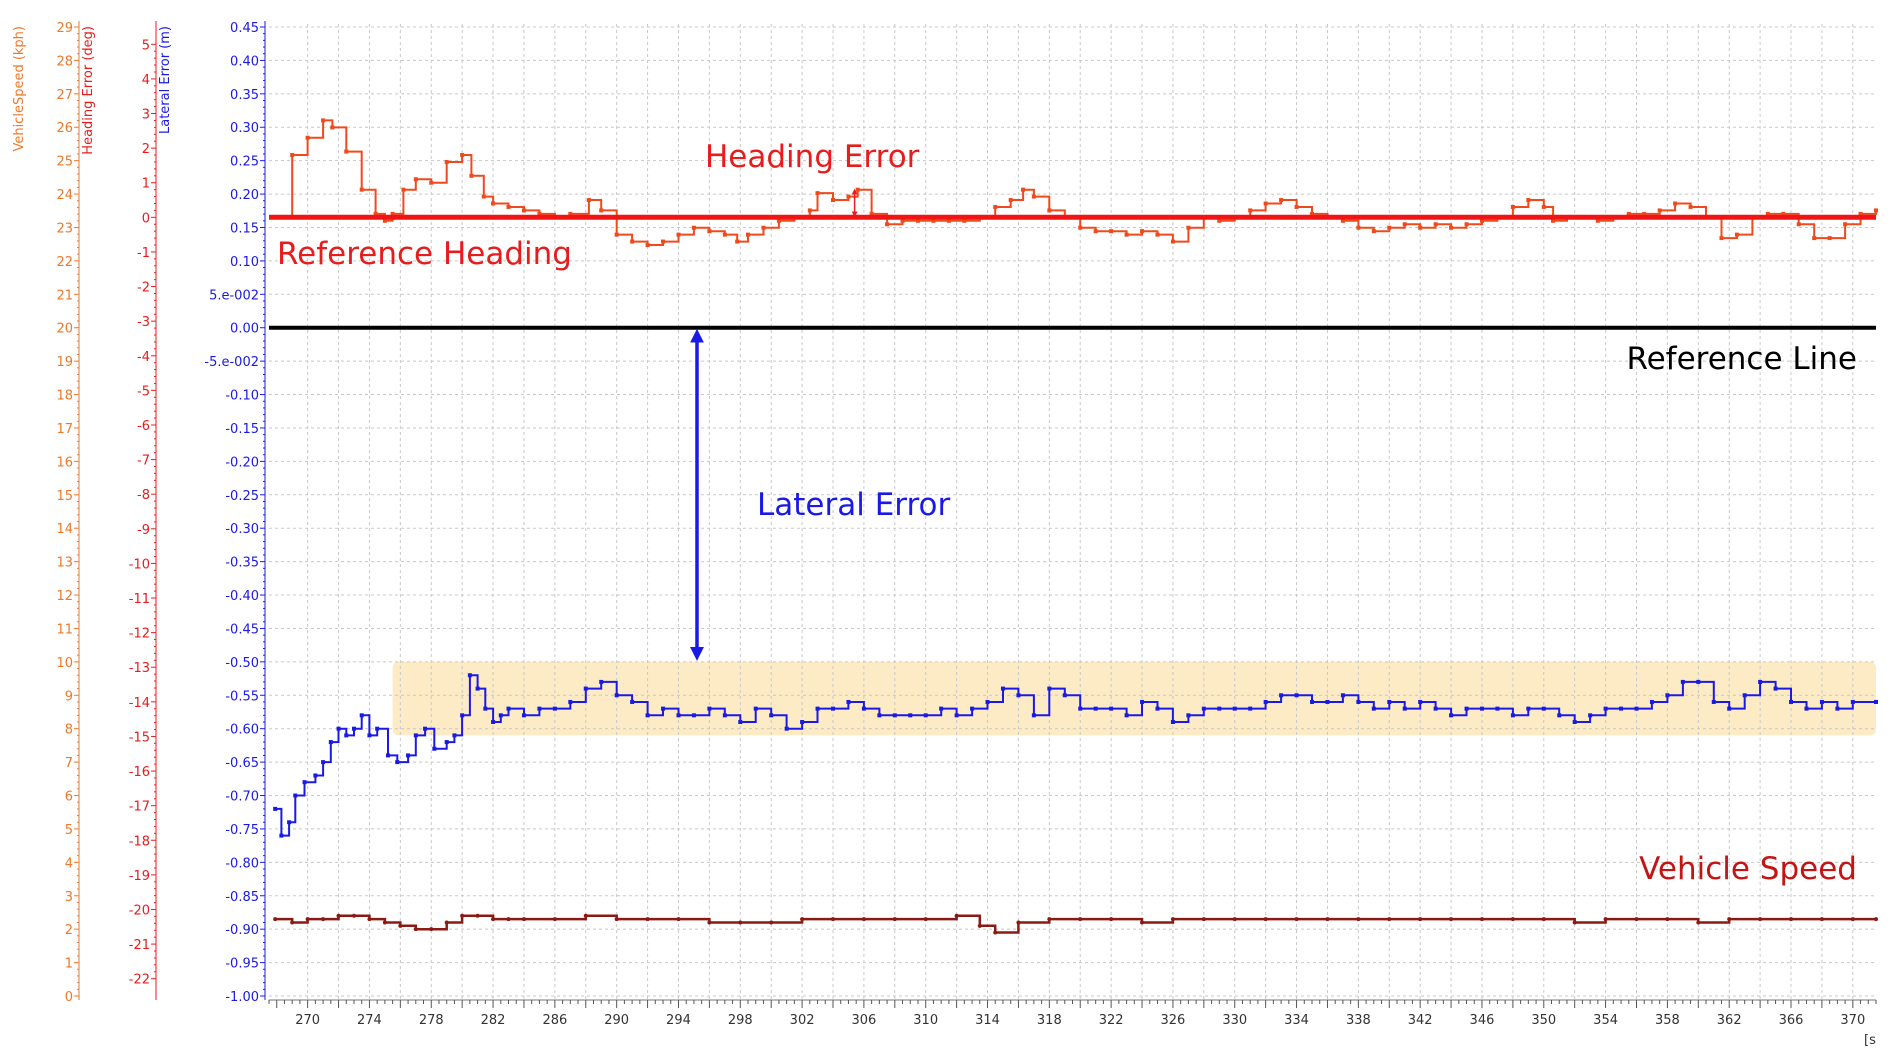 Image resolution: width=1891 pixels, height=1058 pixels. What do you see at coordinates (1358, 1020) in the screenshot?
I see `x-tick-label: 338` at bounding box center [1358, 1020].